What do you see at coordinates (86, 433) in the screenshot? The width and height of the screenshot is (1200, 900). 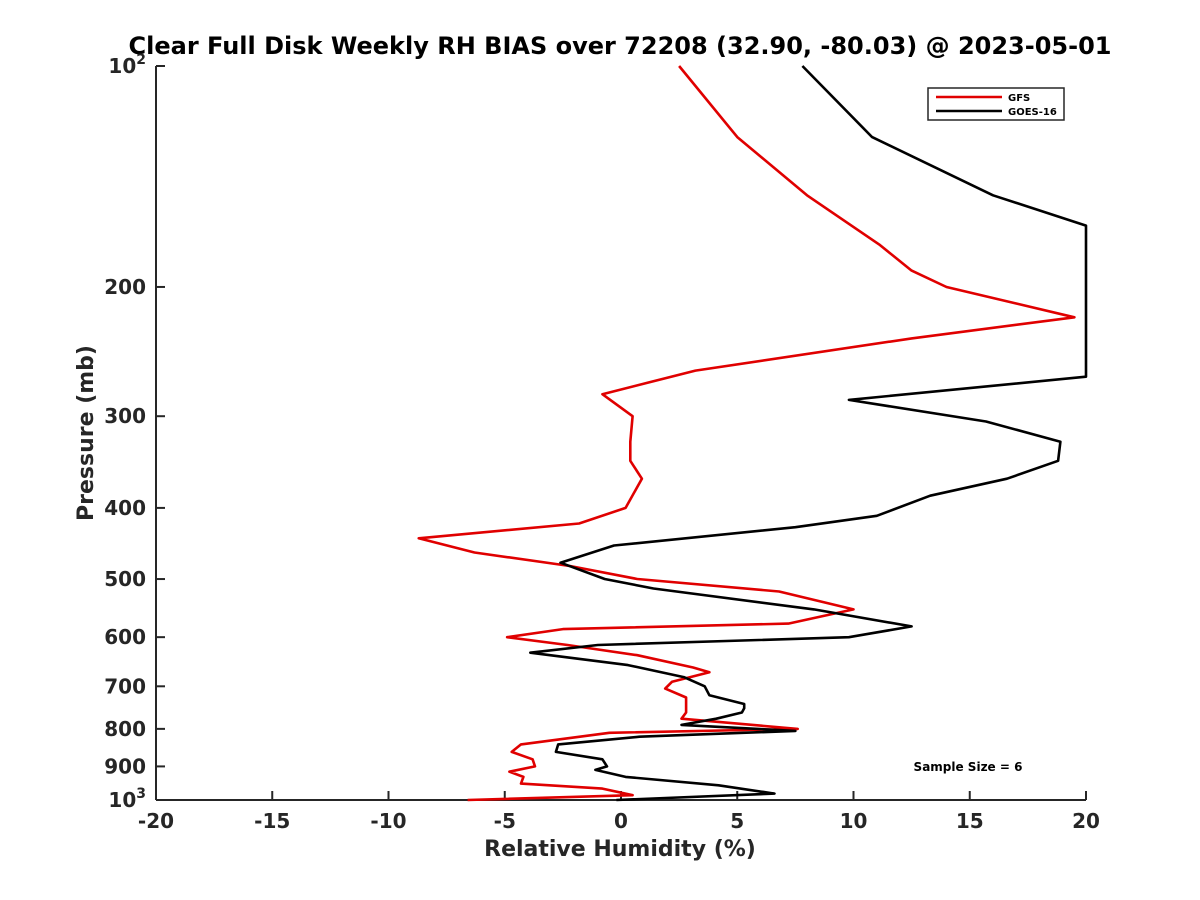 I see `y-axis-label: Pressure (mb)` at bounding box center [86, 433].